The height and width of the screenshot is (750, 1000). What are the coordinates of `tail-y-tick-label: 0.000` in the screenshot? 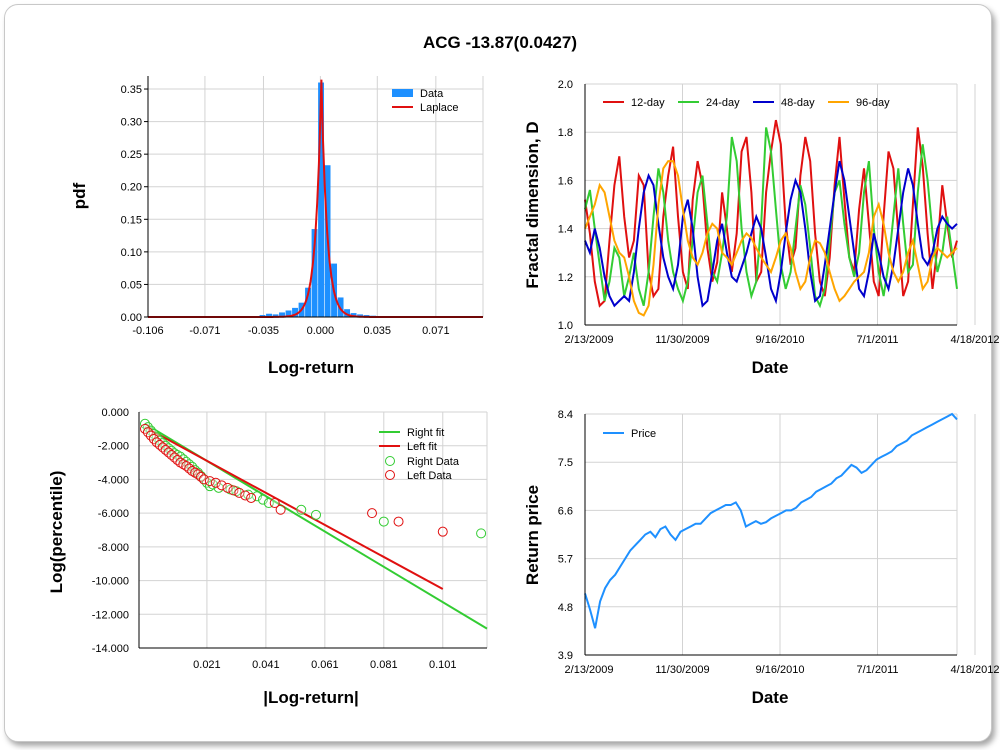 It's located at (115, 413).